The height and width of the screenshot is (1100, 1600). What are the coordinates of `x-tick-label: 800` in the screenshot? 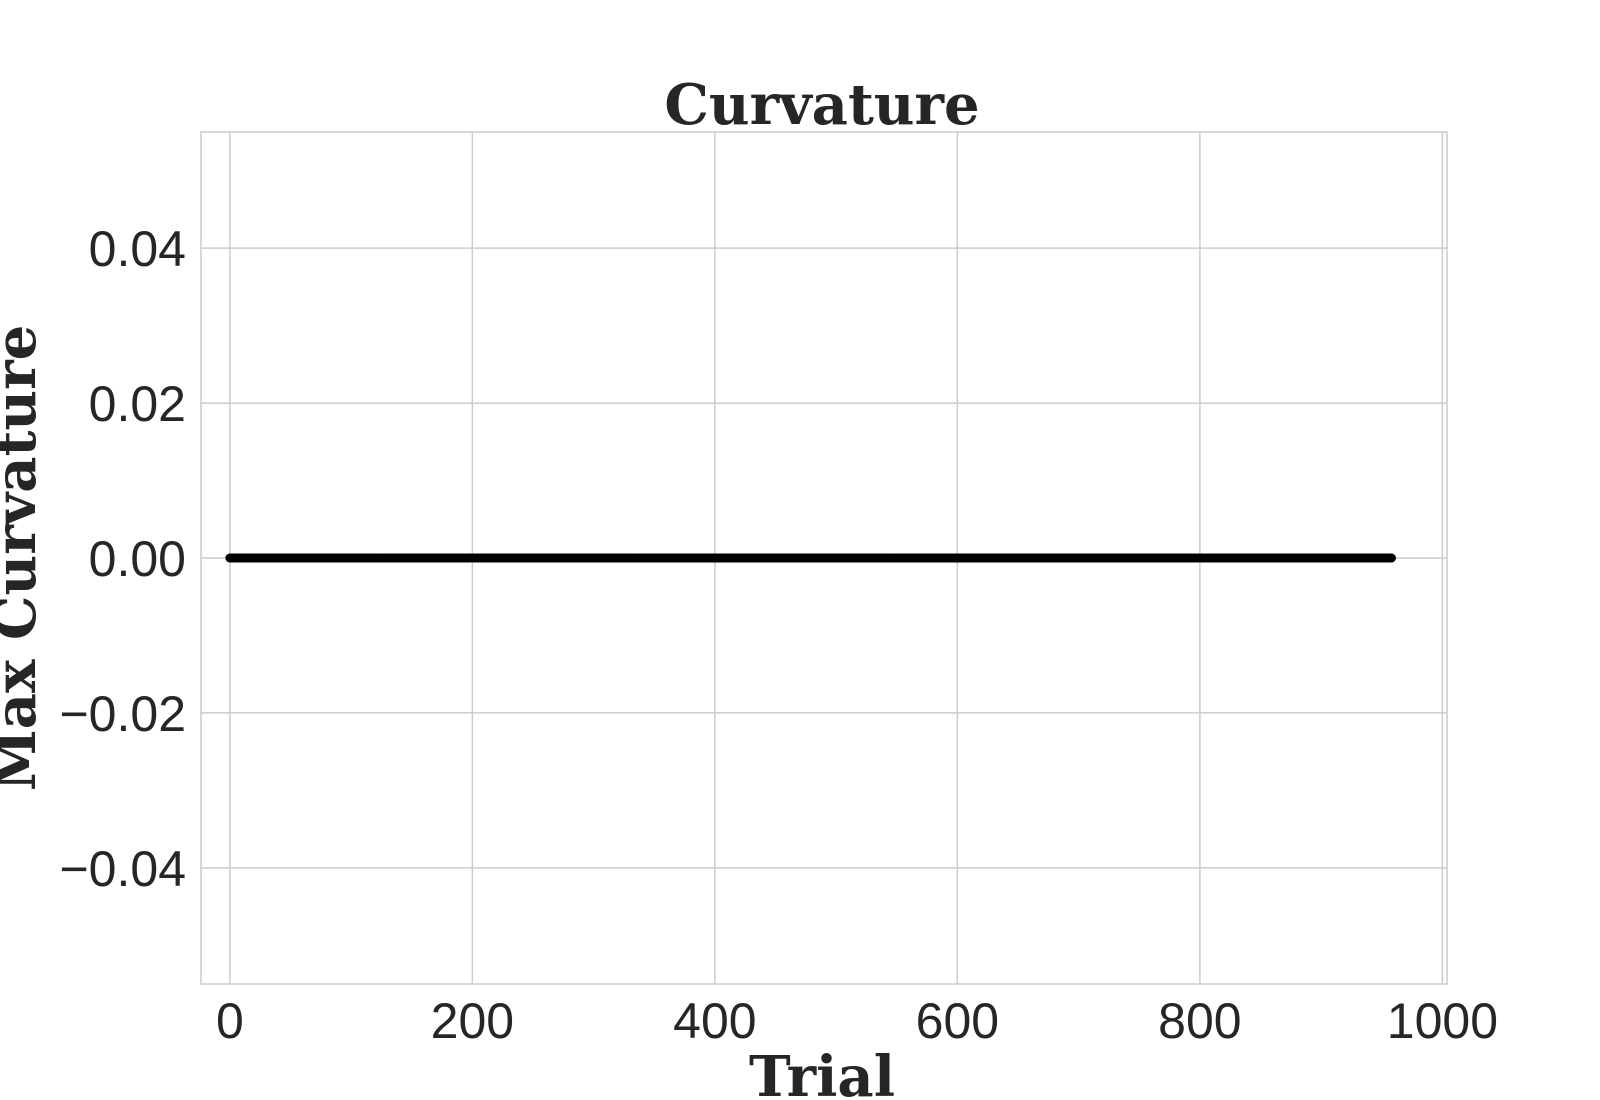 It's located at (1199, 1021).